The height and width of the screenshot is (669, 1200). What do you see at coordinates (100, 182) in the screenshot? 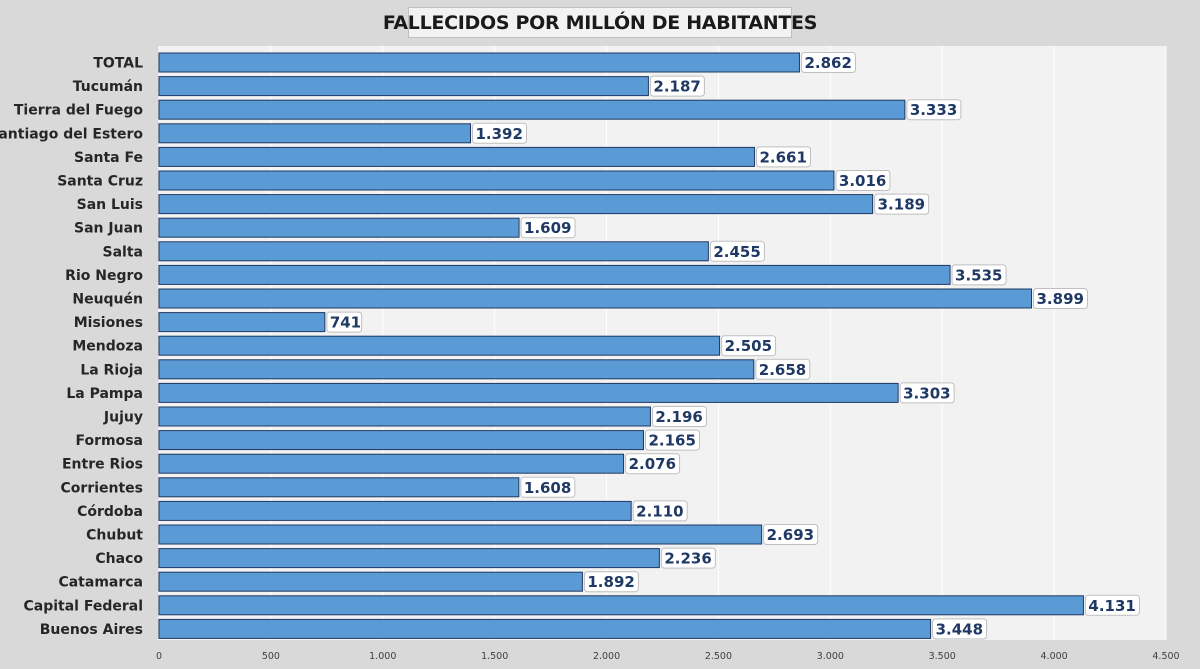
I see `category-label: Santa Cruz` at bounding box center [100, 182].